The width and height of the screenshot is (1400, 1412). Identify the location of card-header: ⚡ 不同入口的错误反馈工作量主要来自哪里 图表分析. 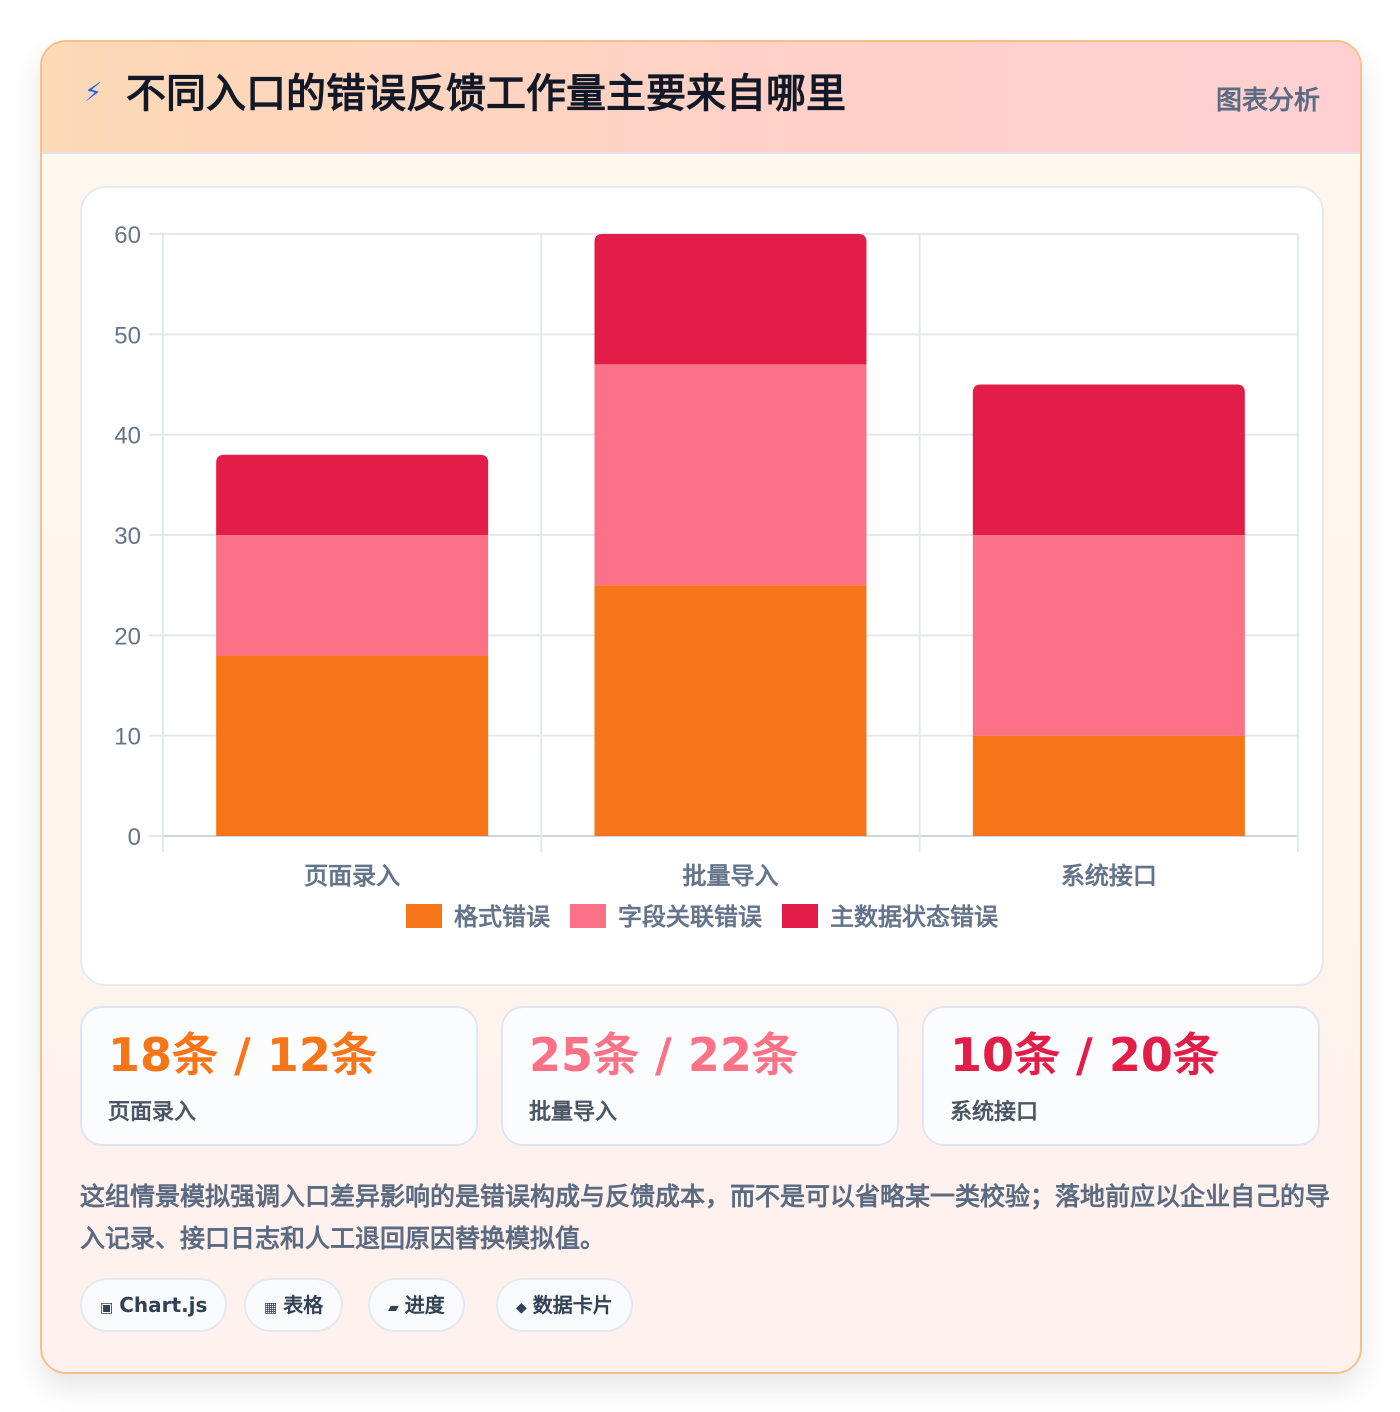
(701, 98).